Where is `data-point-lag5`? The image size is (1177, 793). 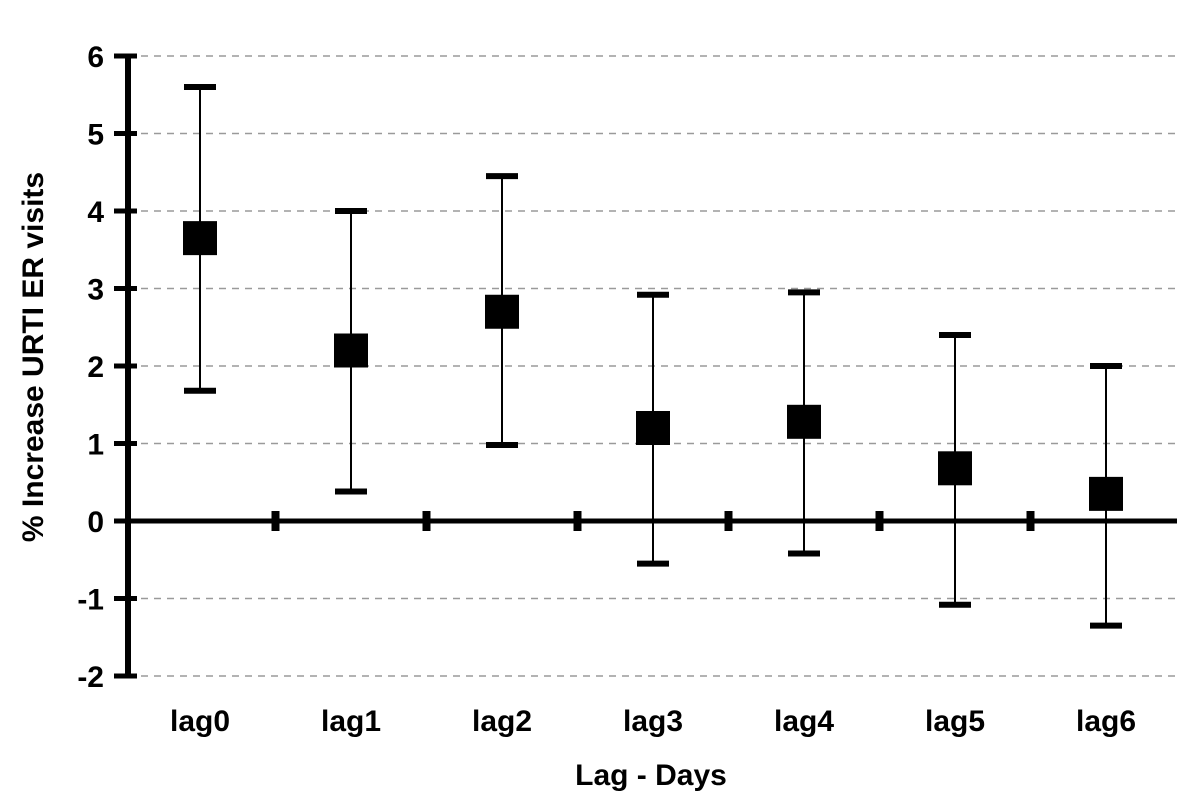 data-point-lag5 is located at coordinates (955, 468).